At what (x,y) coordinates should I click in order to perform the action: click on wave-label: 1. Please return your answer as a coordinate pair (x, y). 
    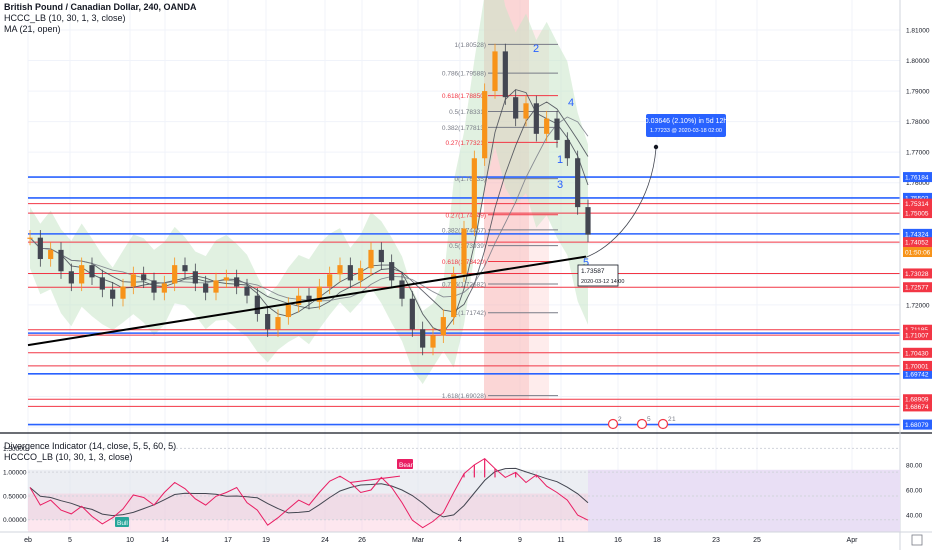
    Looking at the image, I should click on (560, 160).